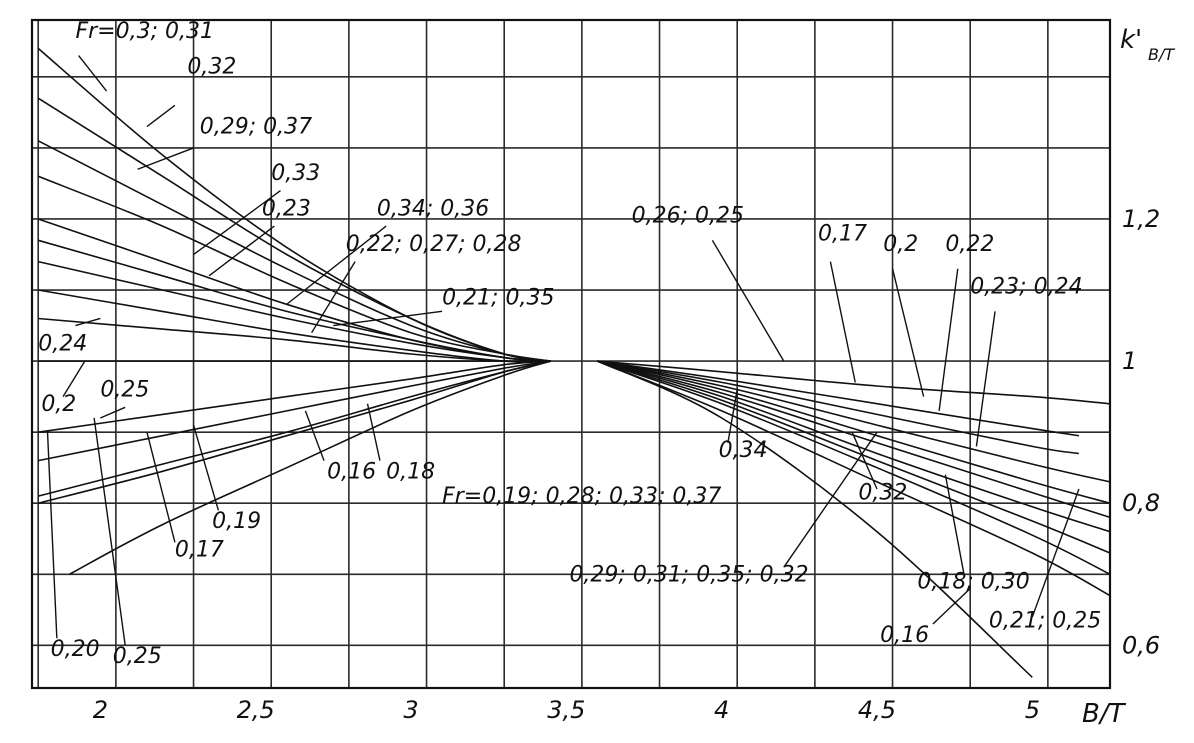 The image size is (1194, 743). I want to click on x-tick-label: 4, so click(721, 710).